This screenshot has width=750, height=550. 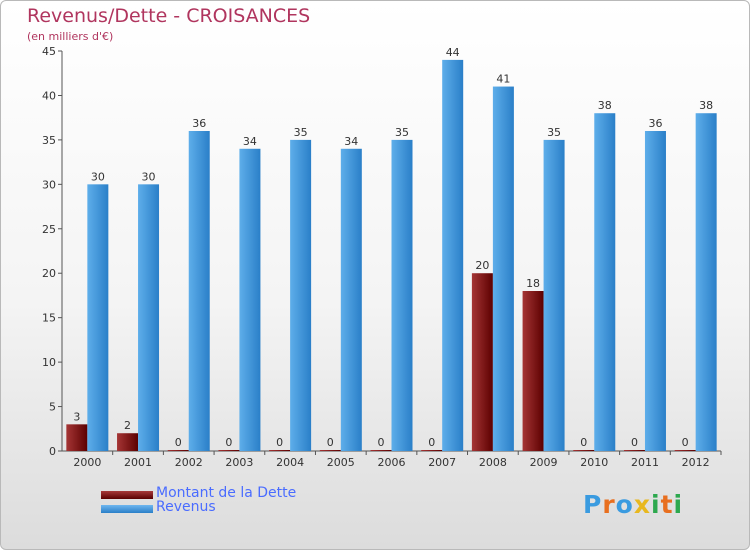 What do you see at coordinates (290, 462) in the screenshot?
I see `x-tick-label: 2004` at bounding box center [290, 462].